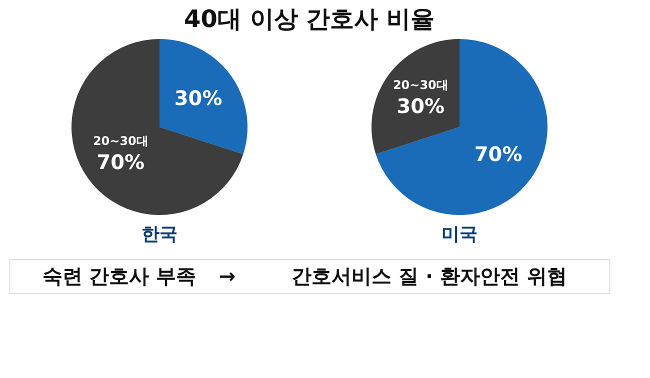 The height and width of the screenshot is (378, 650). I want to click on text: 미국, so click(460, 234).